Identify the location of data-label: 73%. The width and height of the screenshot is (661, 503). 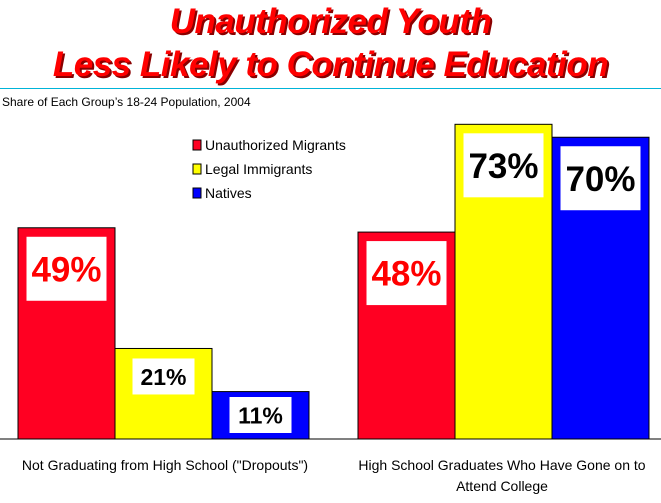
(503, 166).